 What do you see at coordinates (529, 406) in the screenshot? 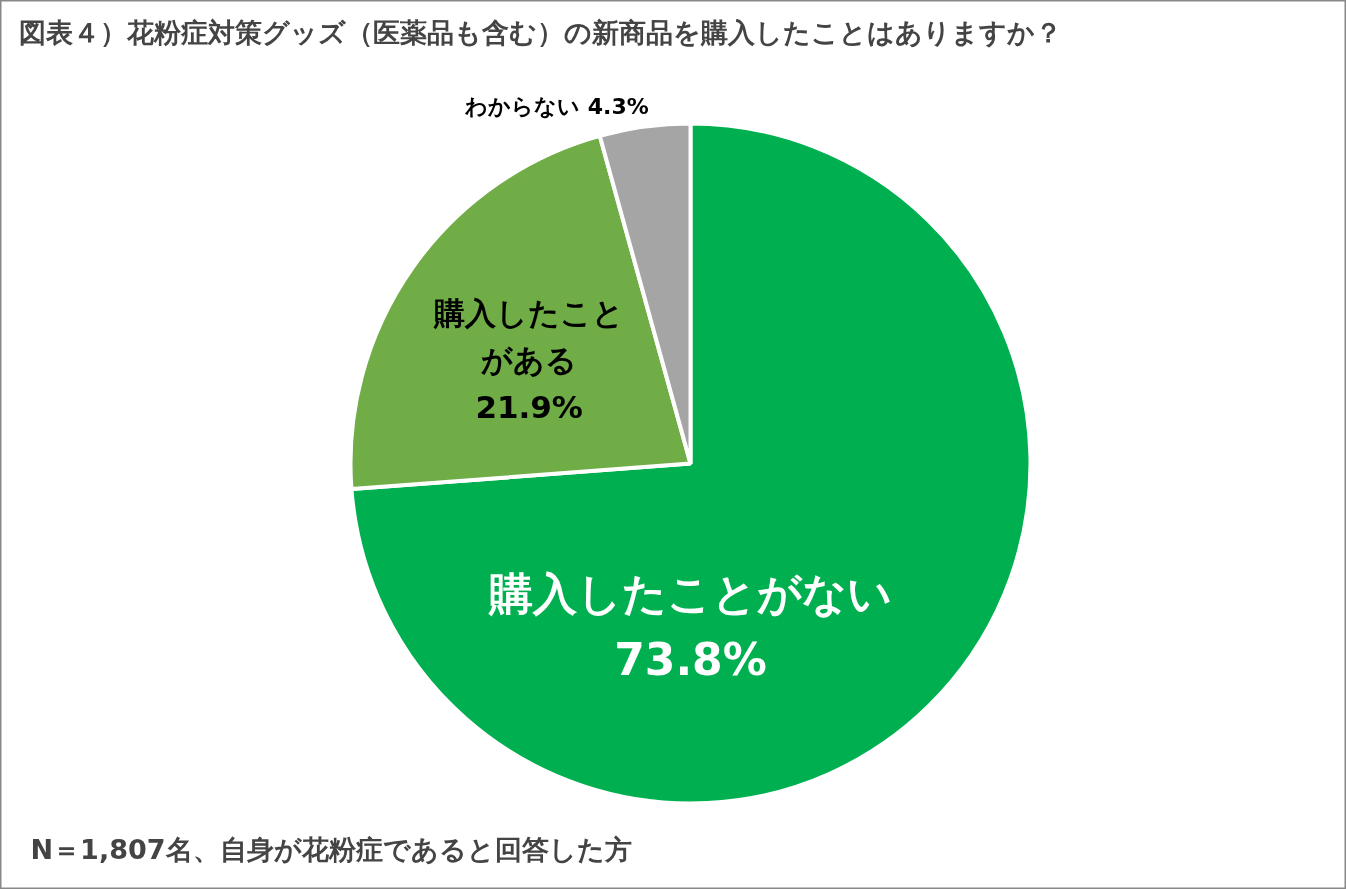
I see `data-label: 21.9%` at bounding box center [529, 406].